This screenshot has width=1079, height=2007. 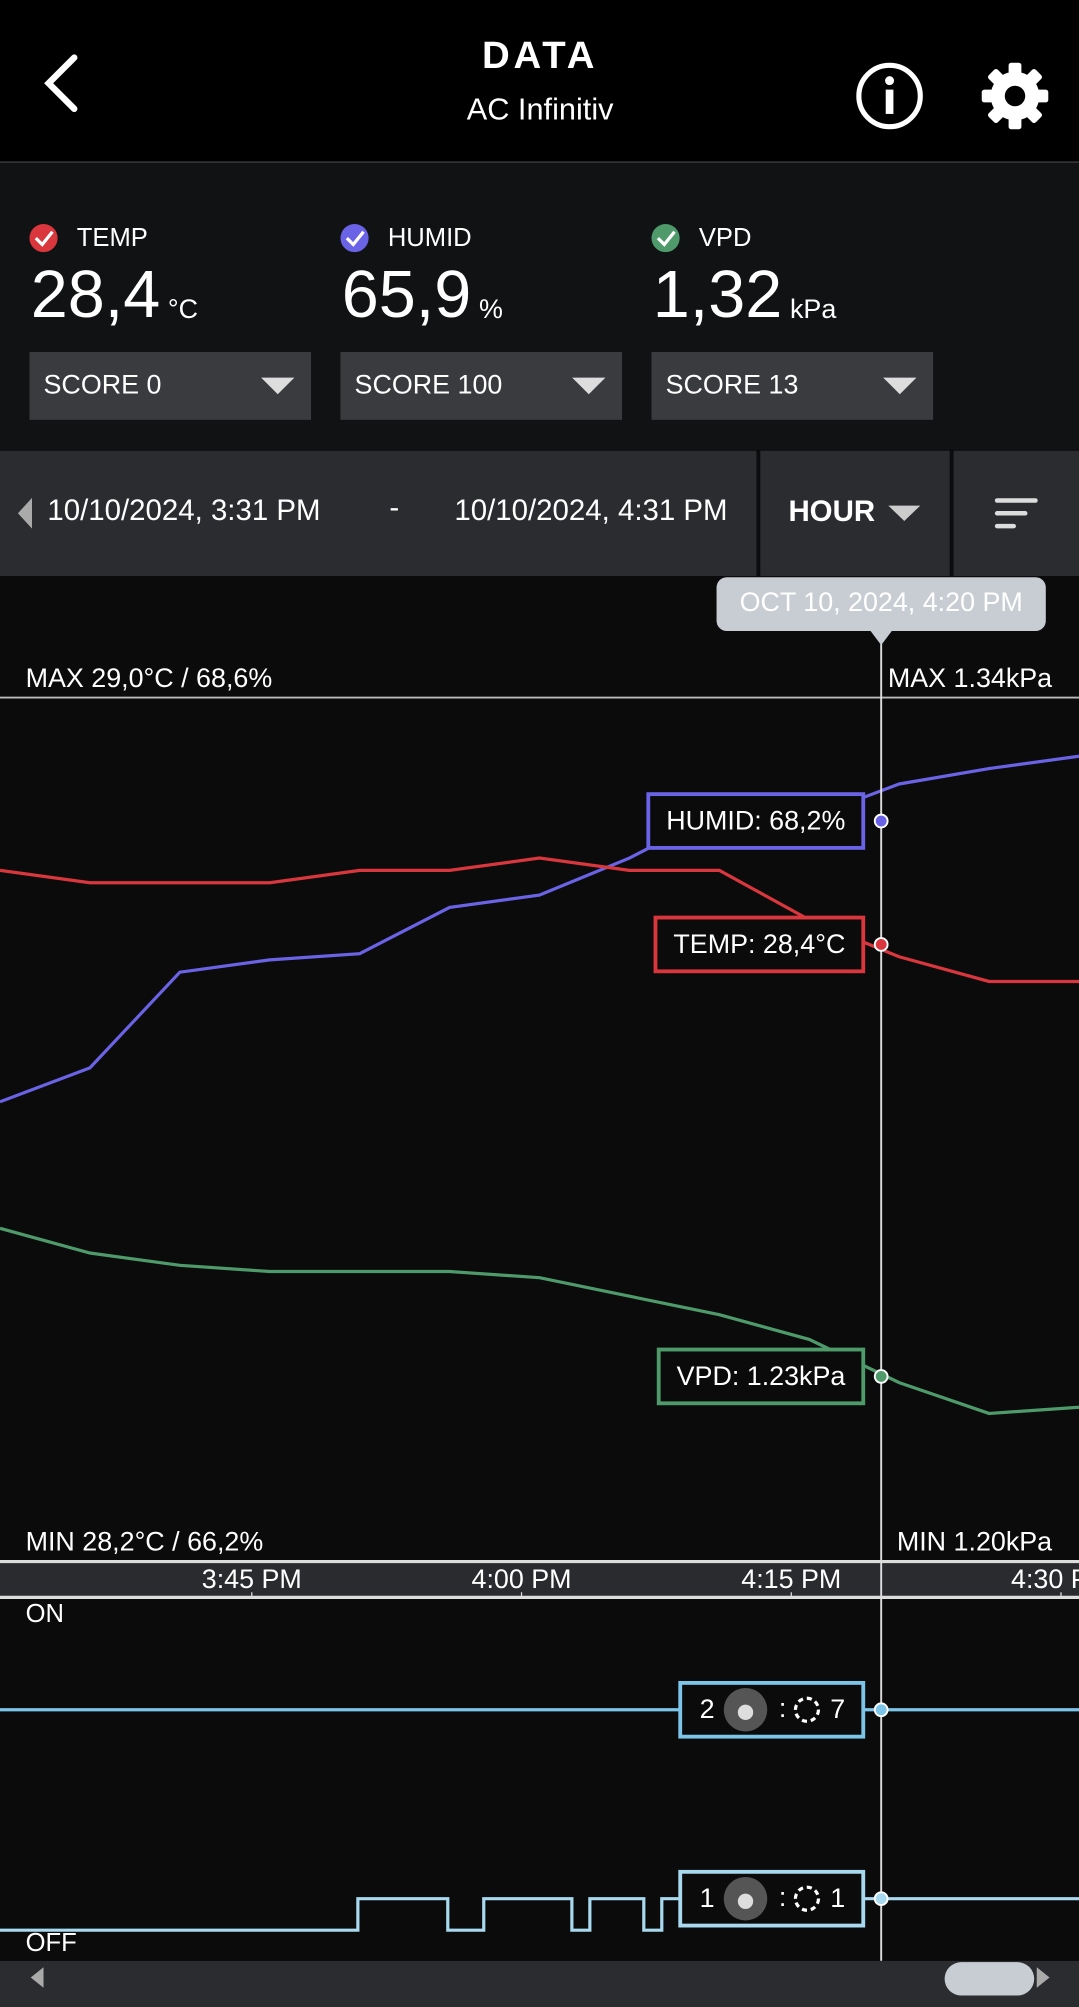 I want to click on interval-select: HOUR, so click(x=854, y=511).